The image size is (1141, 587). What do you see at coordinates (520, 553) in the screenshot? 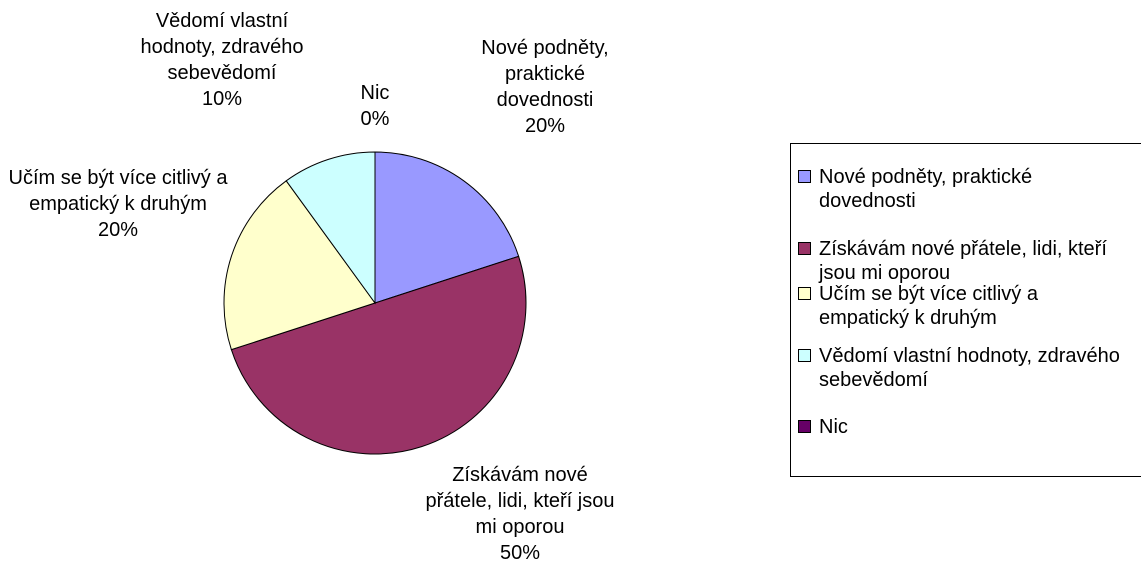
I see `data-label-value: 50%` at bounding box center [520, 553].